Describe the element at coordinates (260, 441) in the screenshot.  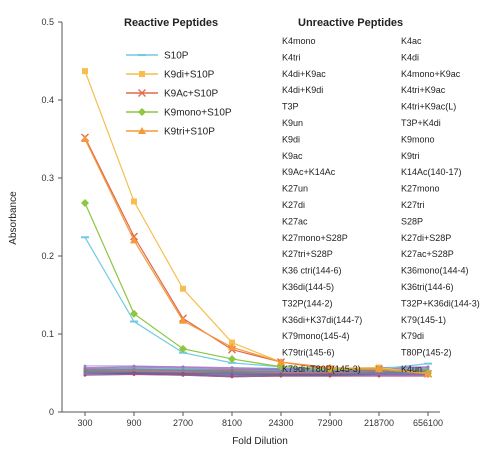
I see `x-axis-title: Fold Dilution` at that location.